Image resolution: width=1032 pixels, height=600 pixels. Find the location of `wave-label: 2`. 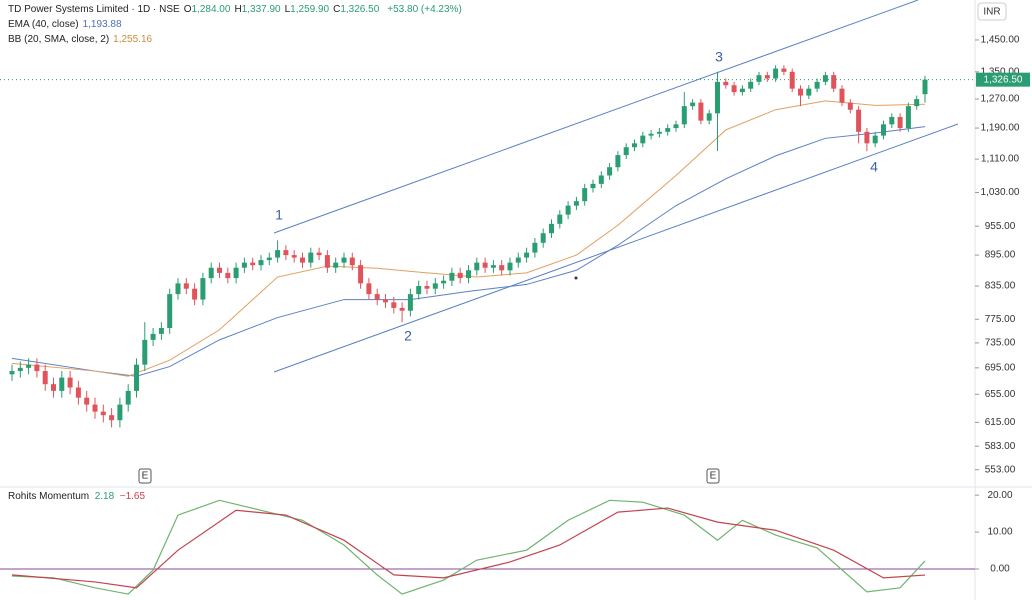

wave-label: 2 is located at coordinates (408, 336).